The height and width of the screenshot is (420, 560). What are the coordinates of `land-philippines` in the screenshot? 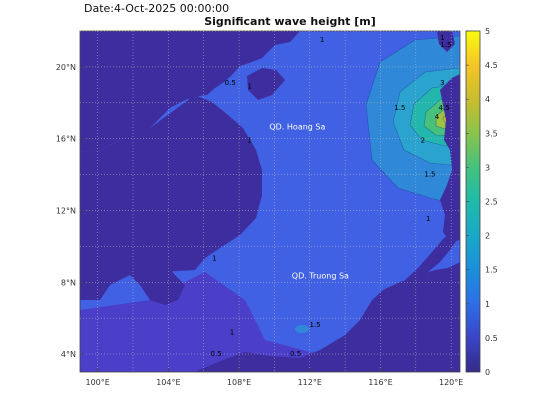 It's located at (450, 158).